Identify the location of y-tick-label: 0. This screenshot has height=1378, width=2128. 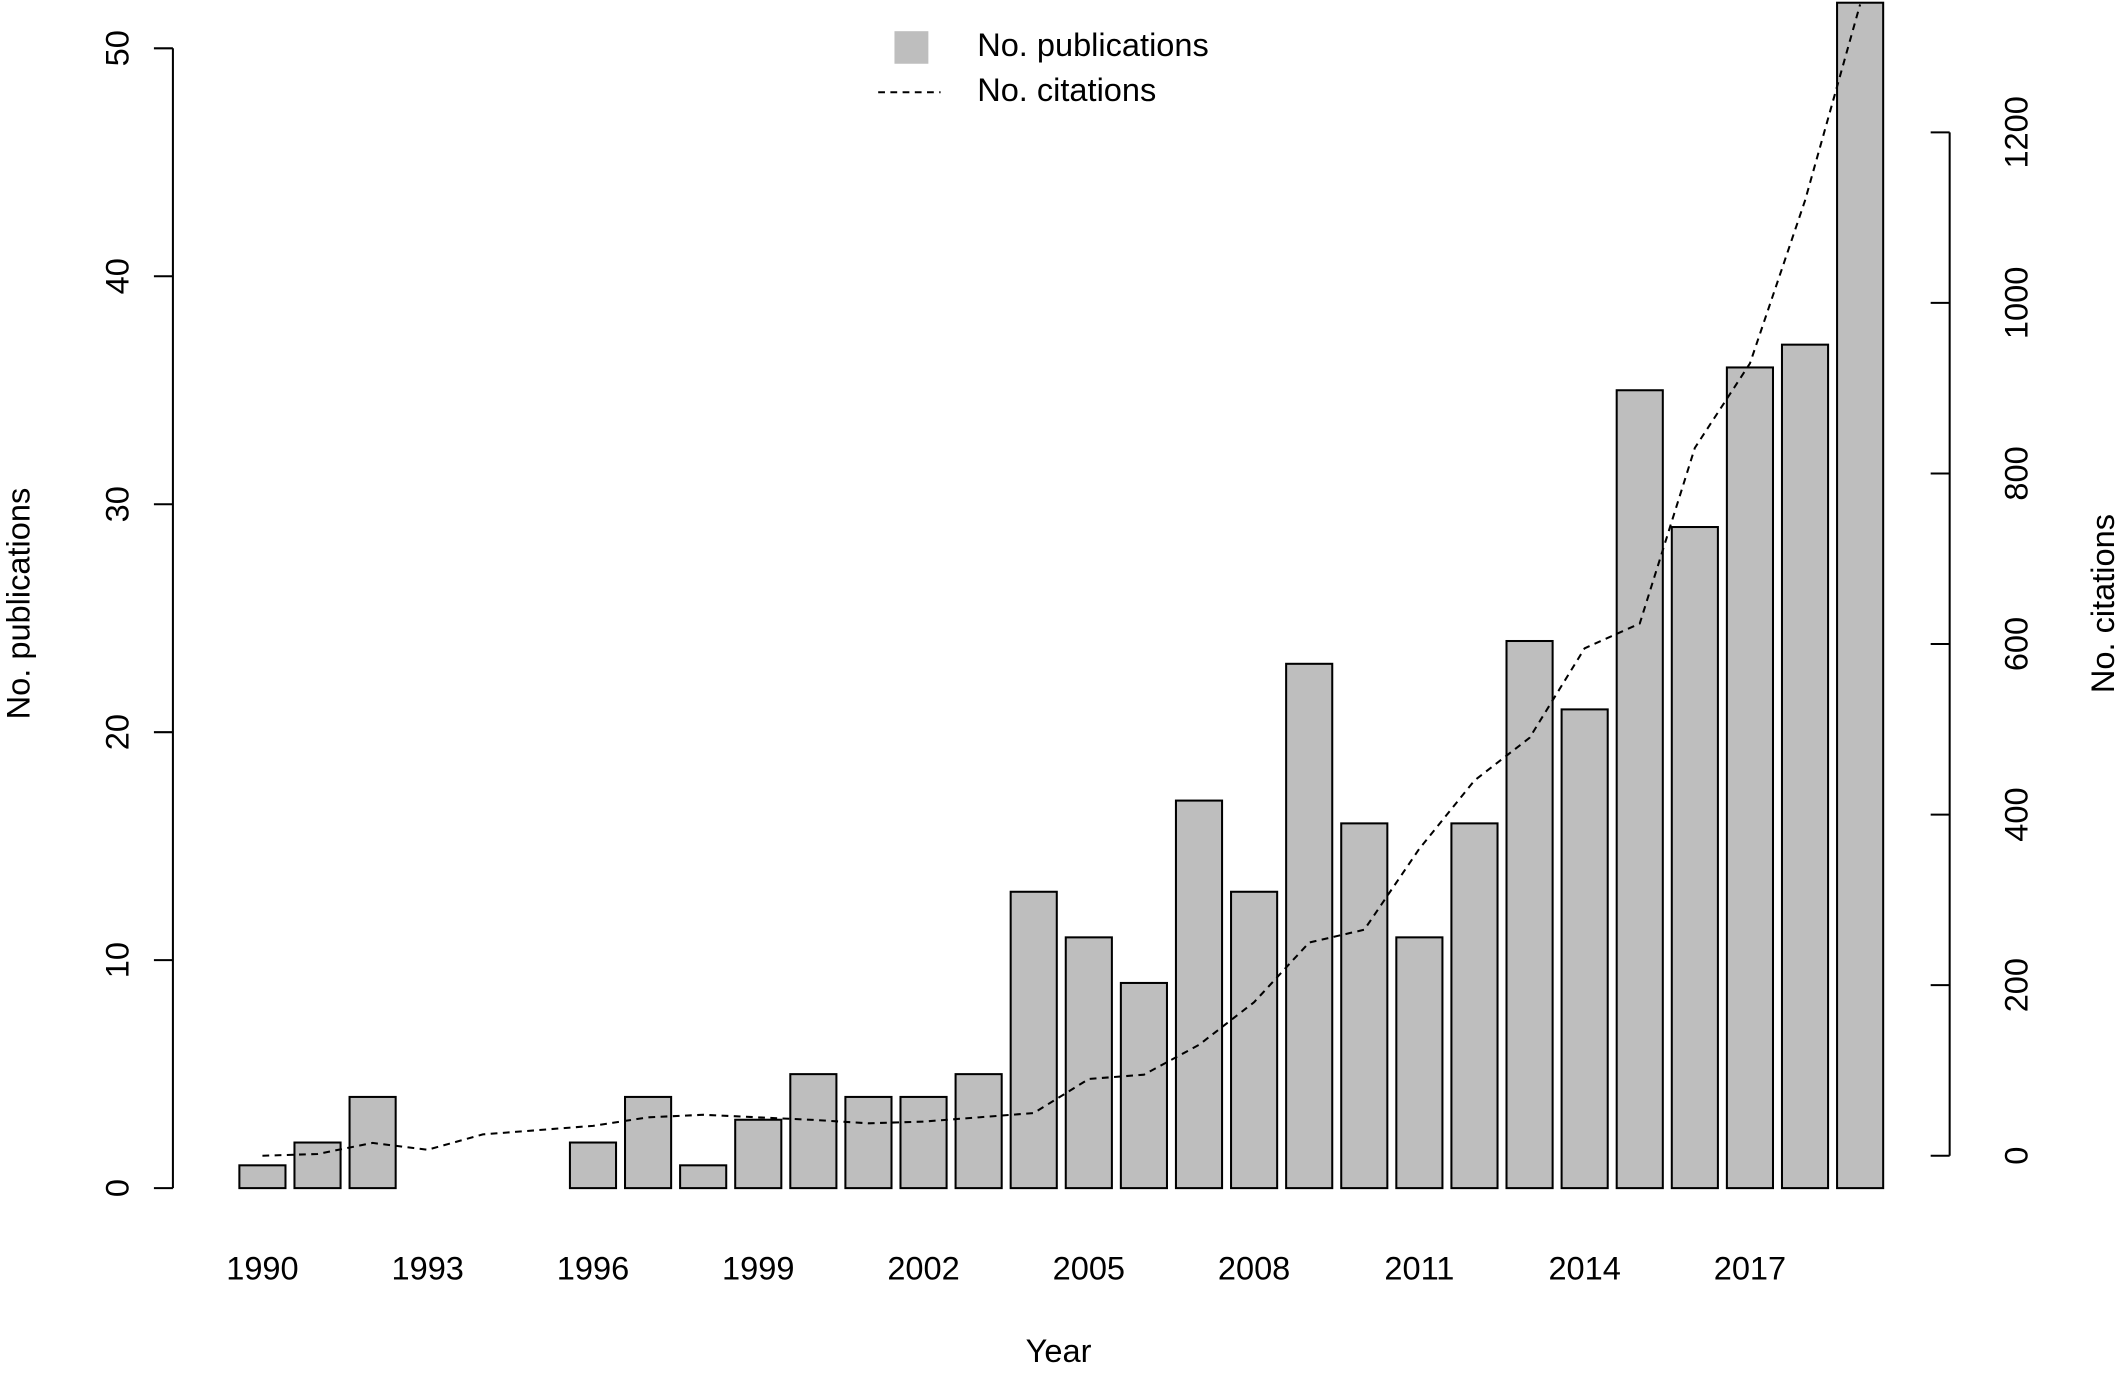
(118, 1188).